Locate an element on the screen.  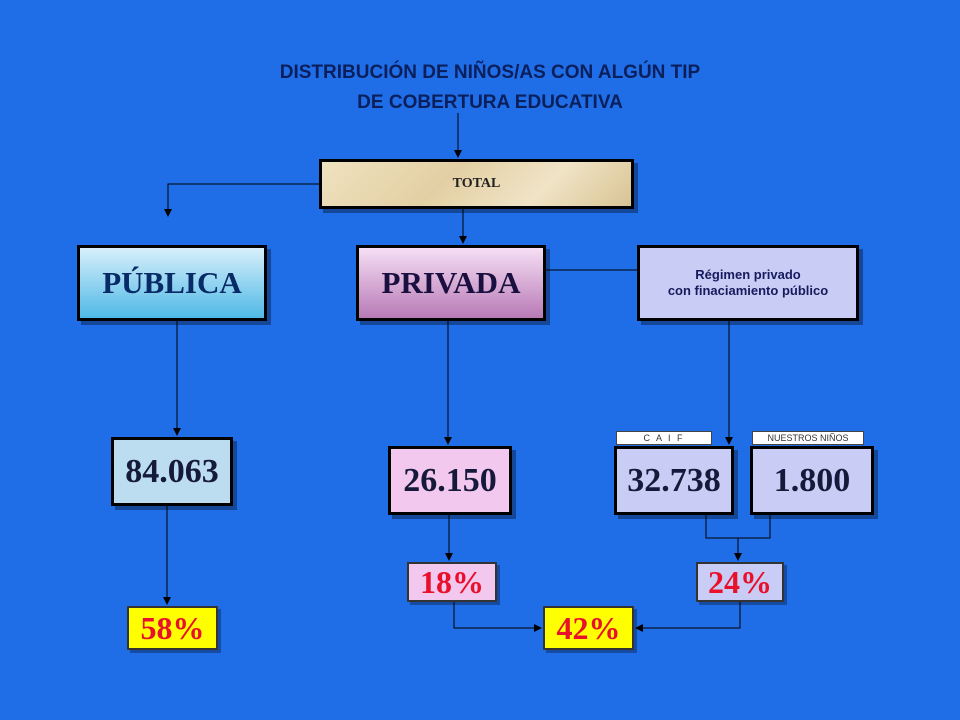
regimen-label-line2: con finaciamiento público is located at coordinates (748, 290).